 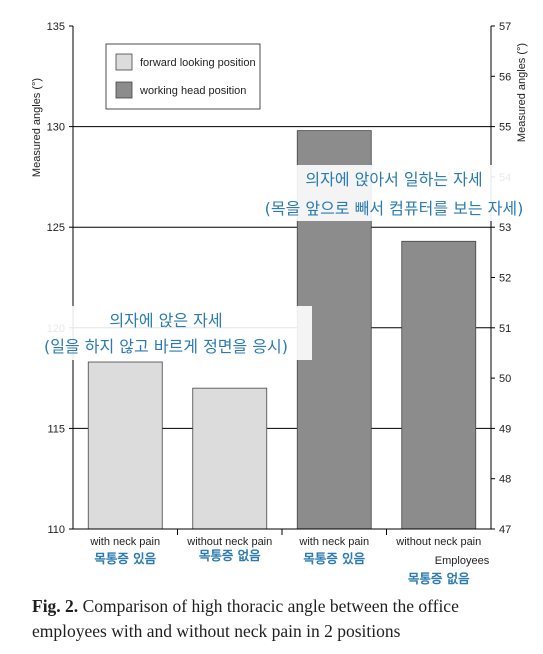 What do you see at coordinates (505, 329) in the screenshot?
I see `right-tick-label: 51` at bounding box center [505, 329].